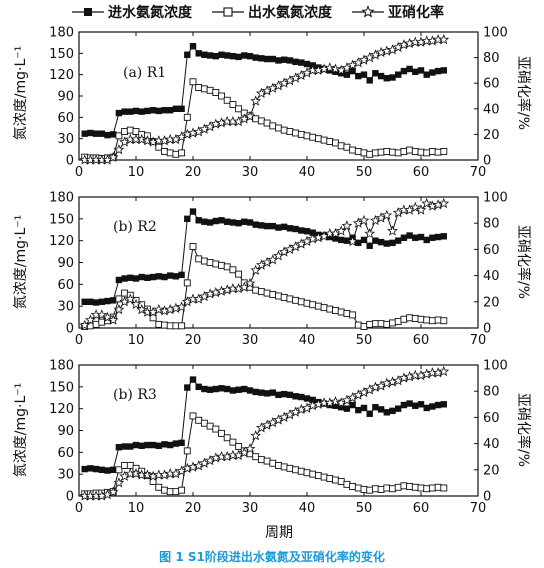  What do you see at coordinates (478, 340) in the screenshot?
I see `x-tick-label: 70` at bounding box center [478, 340].